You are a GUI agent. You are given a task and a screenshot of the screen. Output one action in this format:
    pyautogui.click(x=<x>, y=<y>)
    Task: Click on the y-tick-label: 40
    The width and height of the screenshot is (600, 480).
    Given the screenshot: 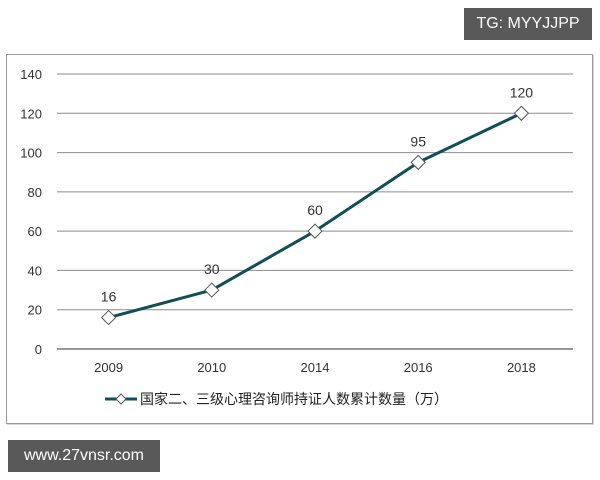 What is the action you would take?
    pyautogui.click(x=35, y=270)
    